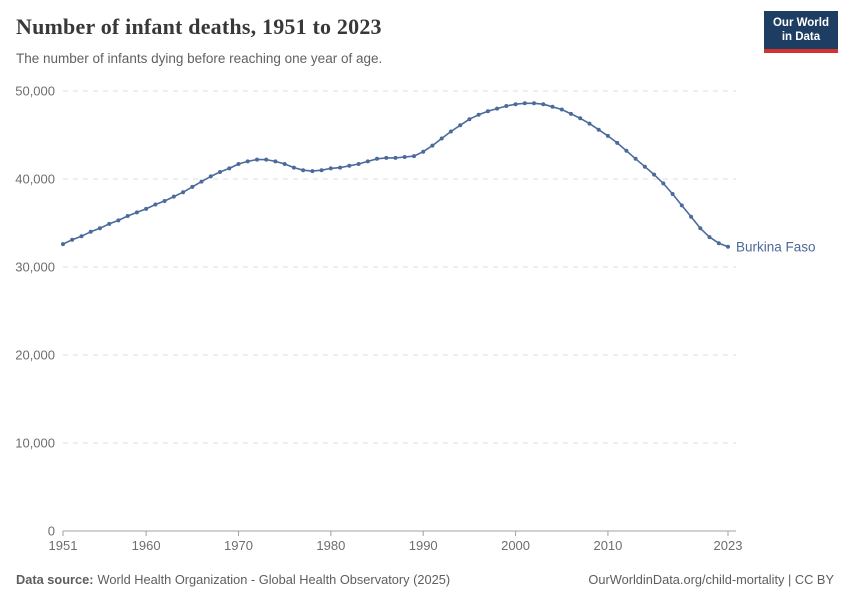  Describe the element at coordinates (238, 164) in the screenshot. I see `data-point-1970` at that location.